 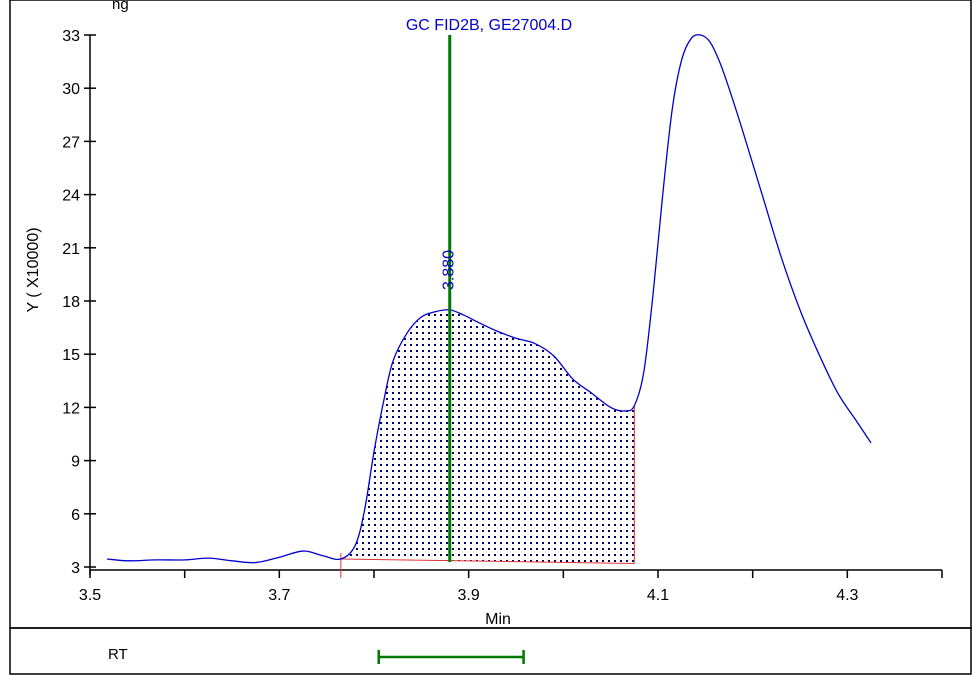 What do you see at coordinates (71, 249) in the screenshot?
I see `y-tick-label: 21` at bounding box center [71, 249].